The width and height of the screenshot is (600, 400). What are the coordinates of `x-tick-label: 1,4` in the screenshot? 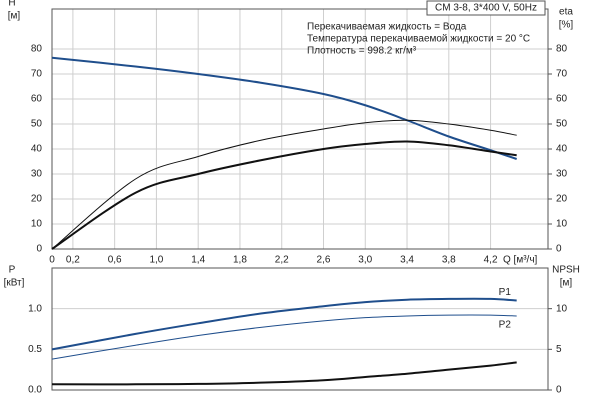 It's located at (198, 260).